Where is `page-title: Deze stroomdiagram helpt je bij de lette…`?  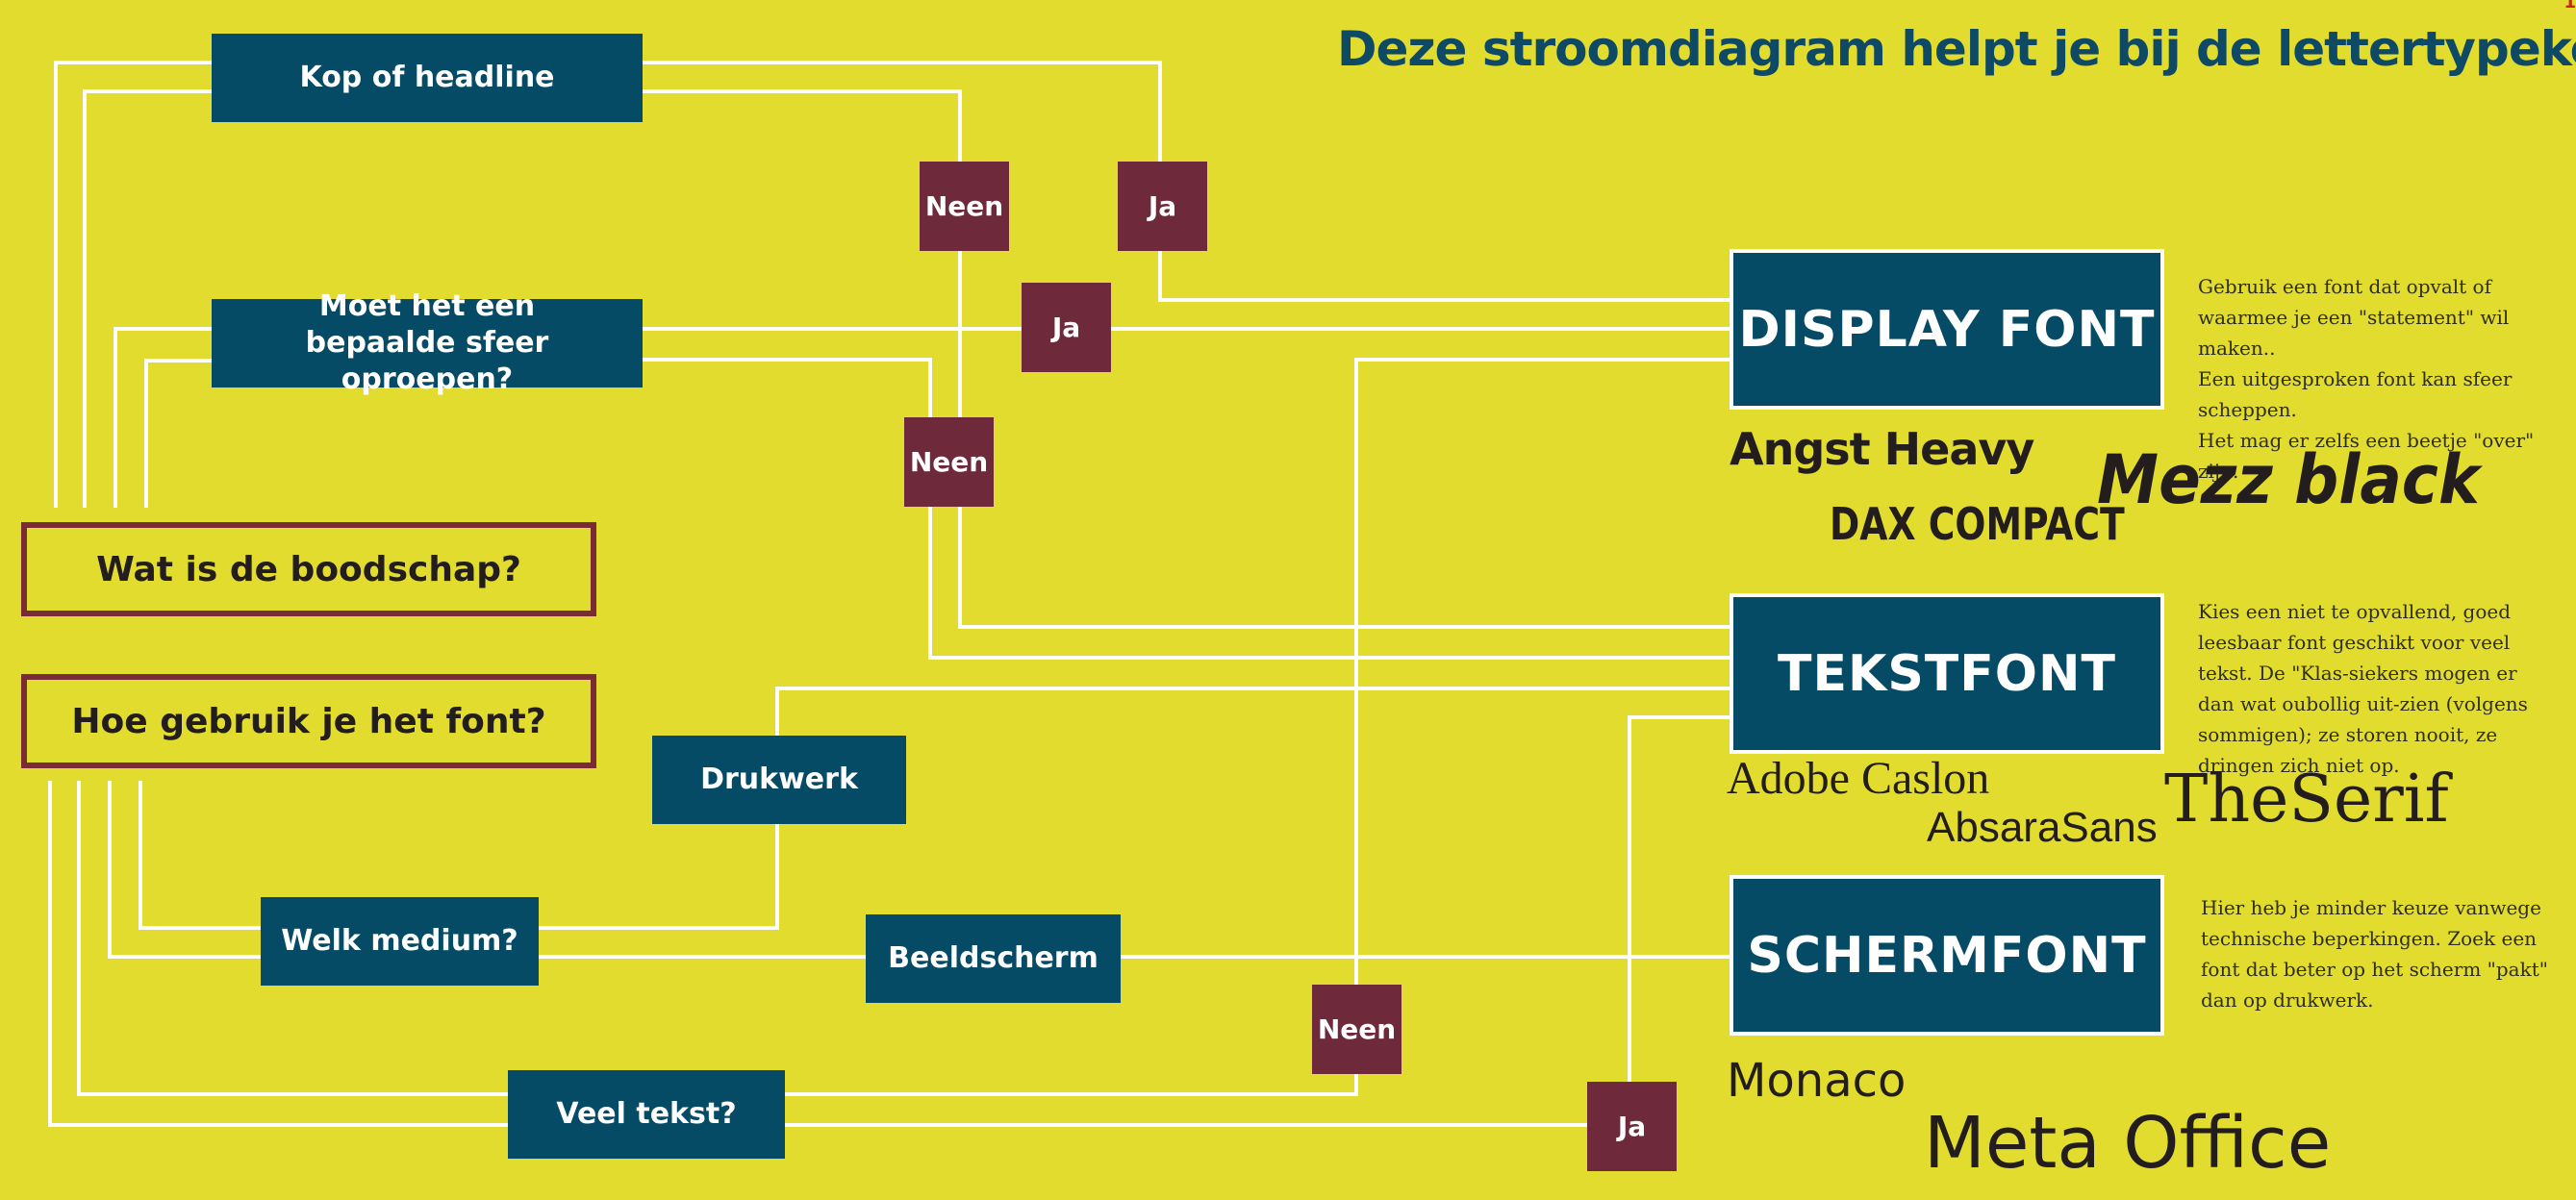
page-title: Deze stroomdiagram helpt je bij de lette… is located at coordinates (1957, 49).